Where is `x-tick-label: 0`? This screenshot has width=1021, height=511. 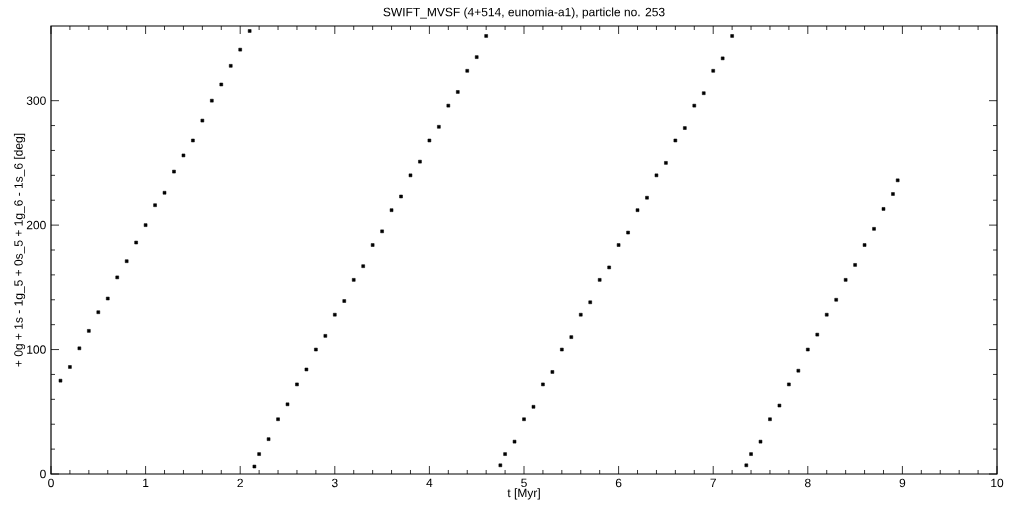
x-tick-label: 0 is located at coordinates (51, 483).